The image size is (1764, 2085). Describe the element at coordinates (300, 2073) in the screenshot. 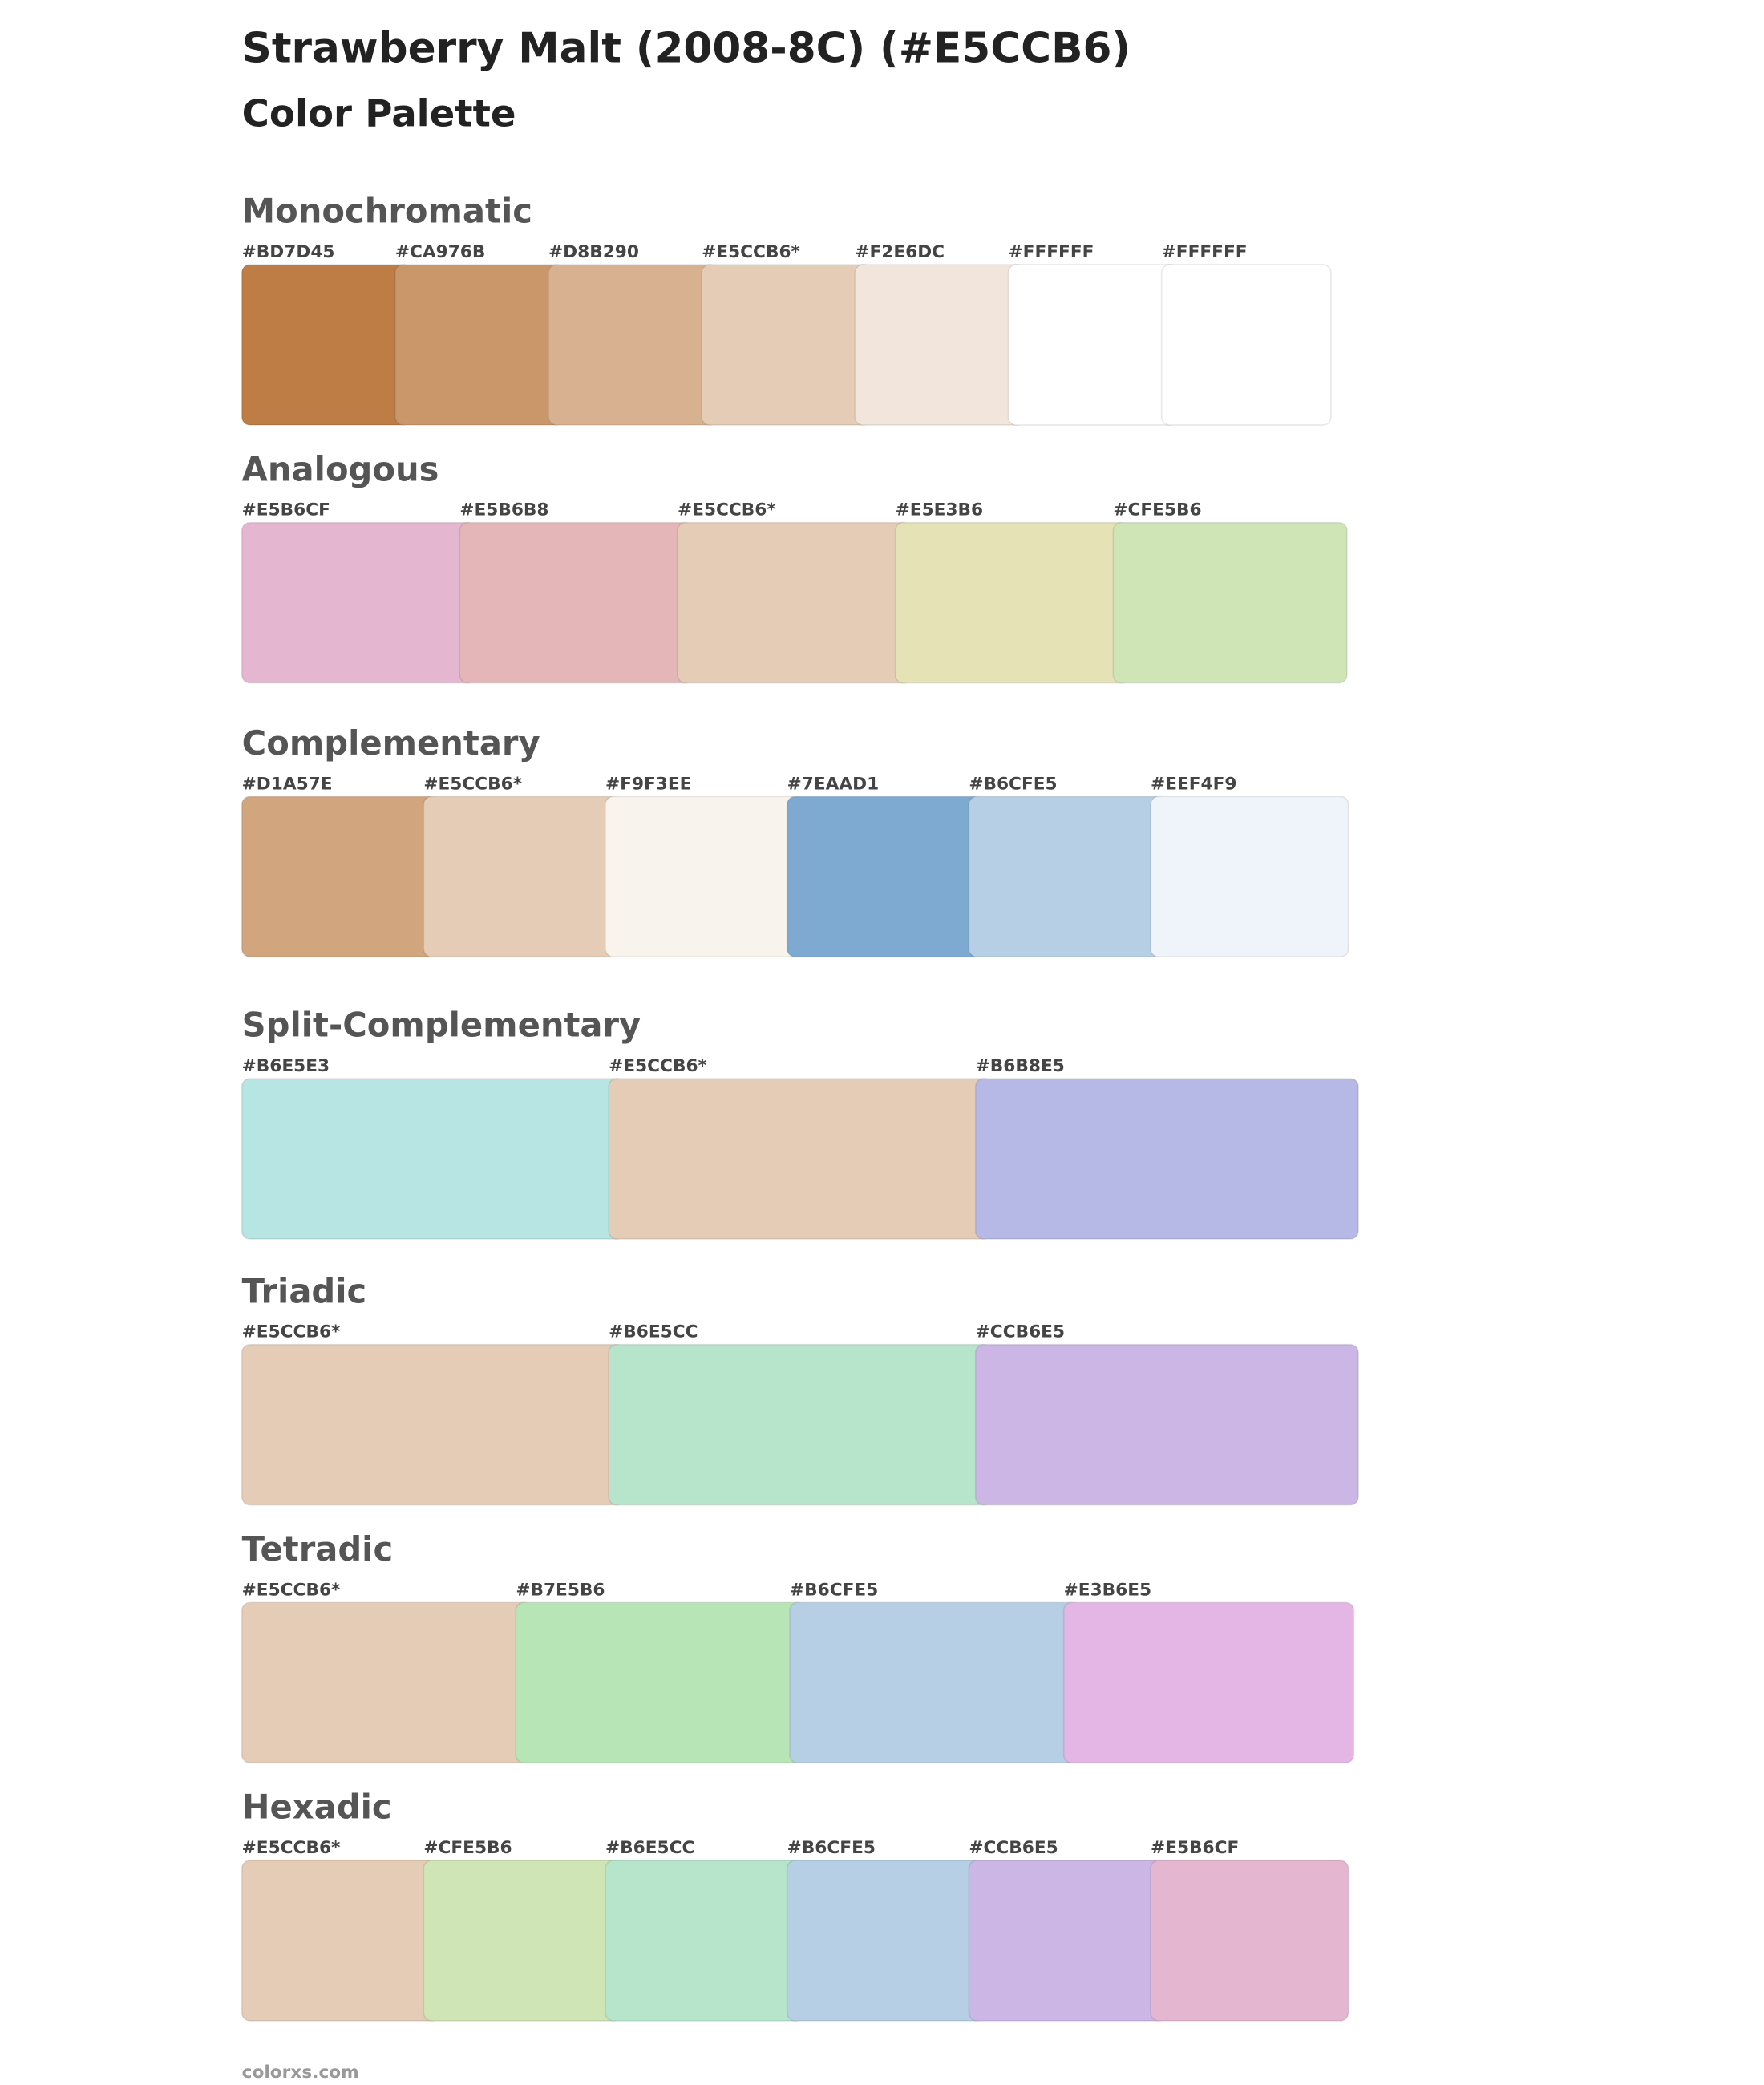

I see `footer-link: colorxs.com` at that location.